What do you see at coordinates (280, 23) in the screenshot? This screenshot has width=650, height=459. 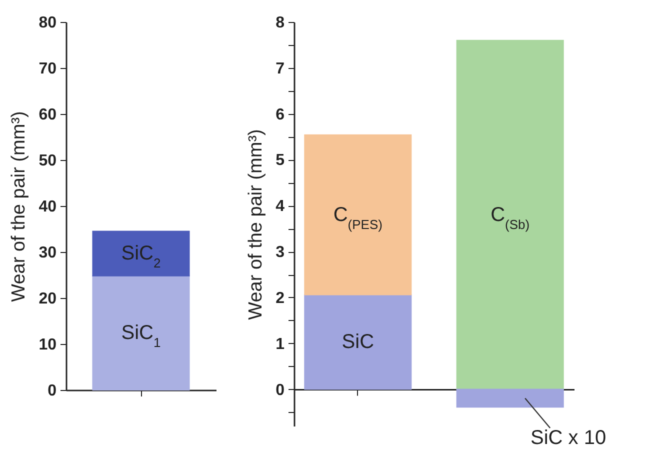 I see `y-tick-label: 8` at bounding box center [280, 23].